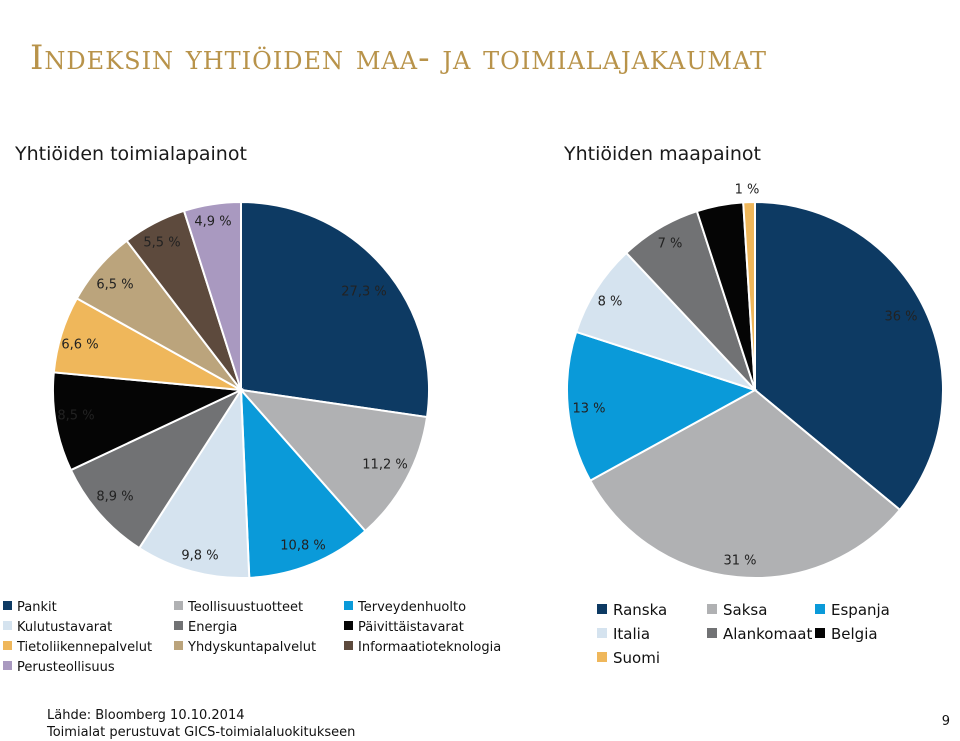  I want to click on legend-country-item-4: Alankomaat, so click(759, 634).